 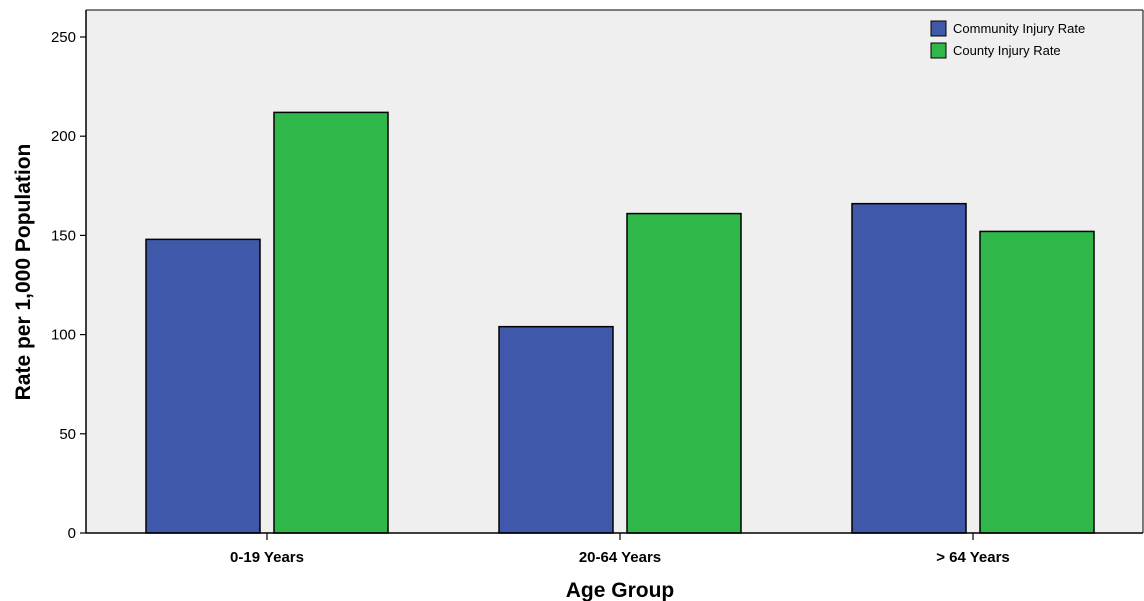 I want to click on x-tick-label: > 64 Years, so click(x=973, y=557).